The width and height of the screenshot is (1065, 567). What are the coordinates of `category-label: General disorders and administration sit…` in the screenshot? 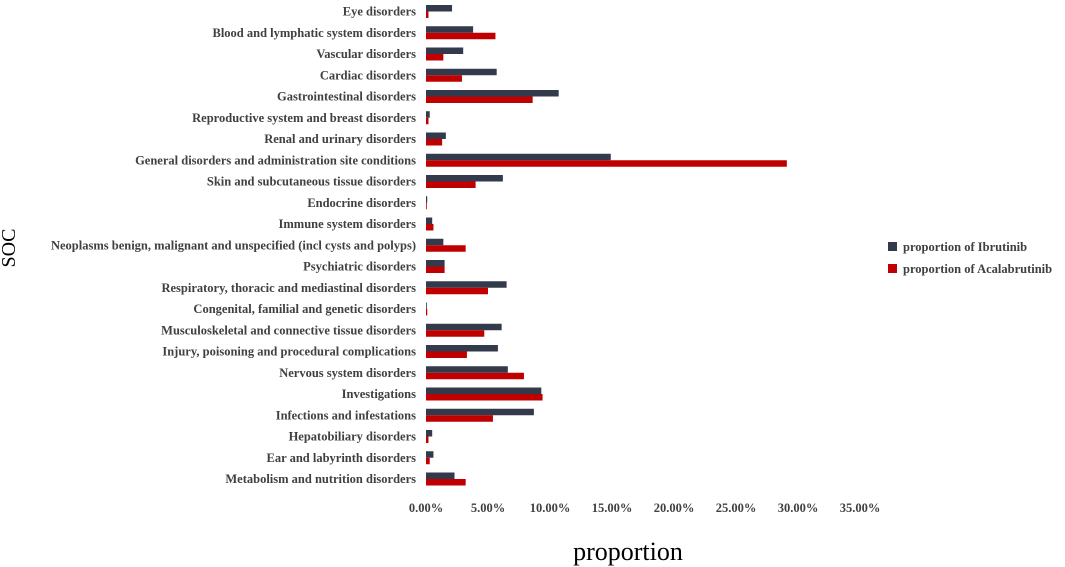 It's located at (275, 160).